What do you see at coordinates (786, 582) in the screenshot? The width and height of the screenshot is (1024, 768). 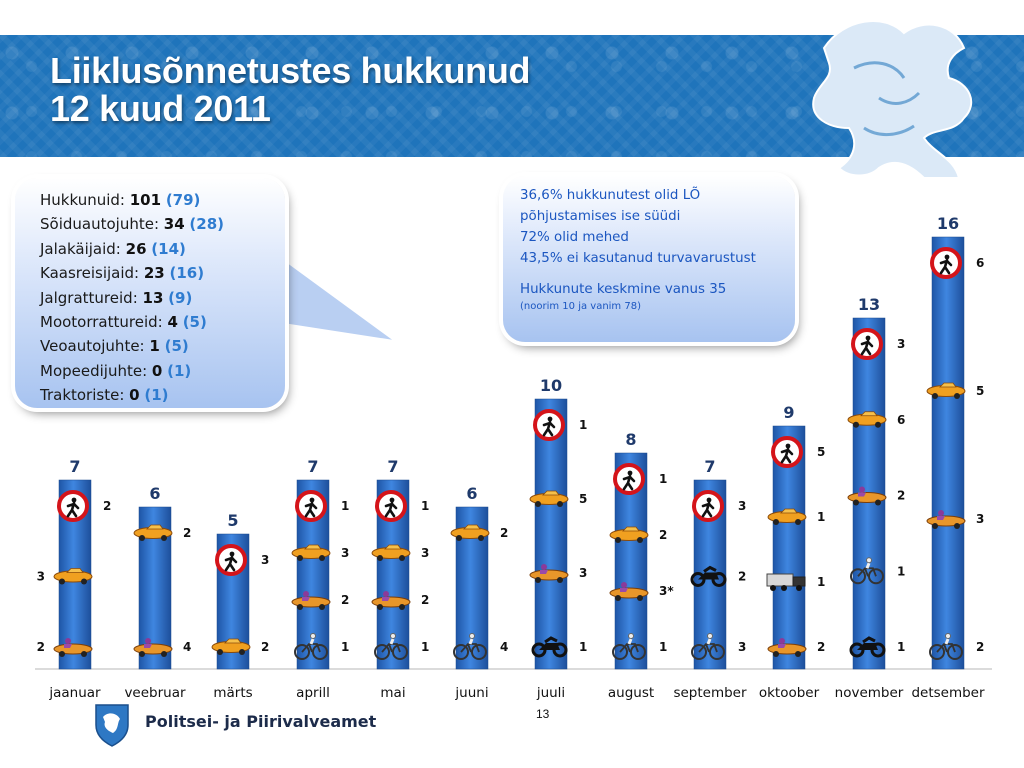 I see `truck-icon` at bounding box center [786, 582].